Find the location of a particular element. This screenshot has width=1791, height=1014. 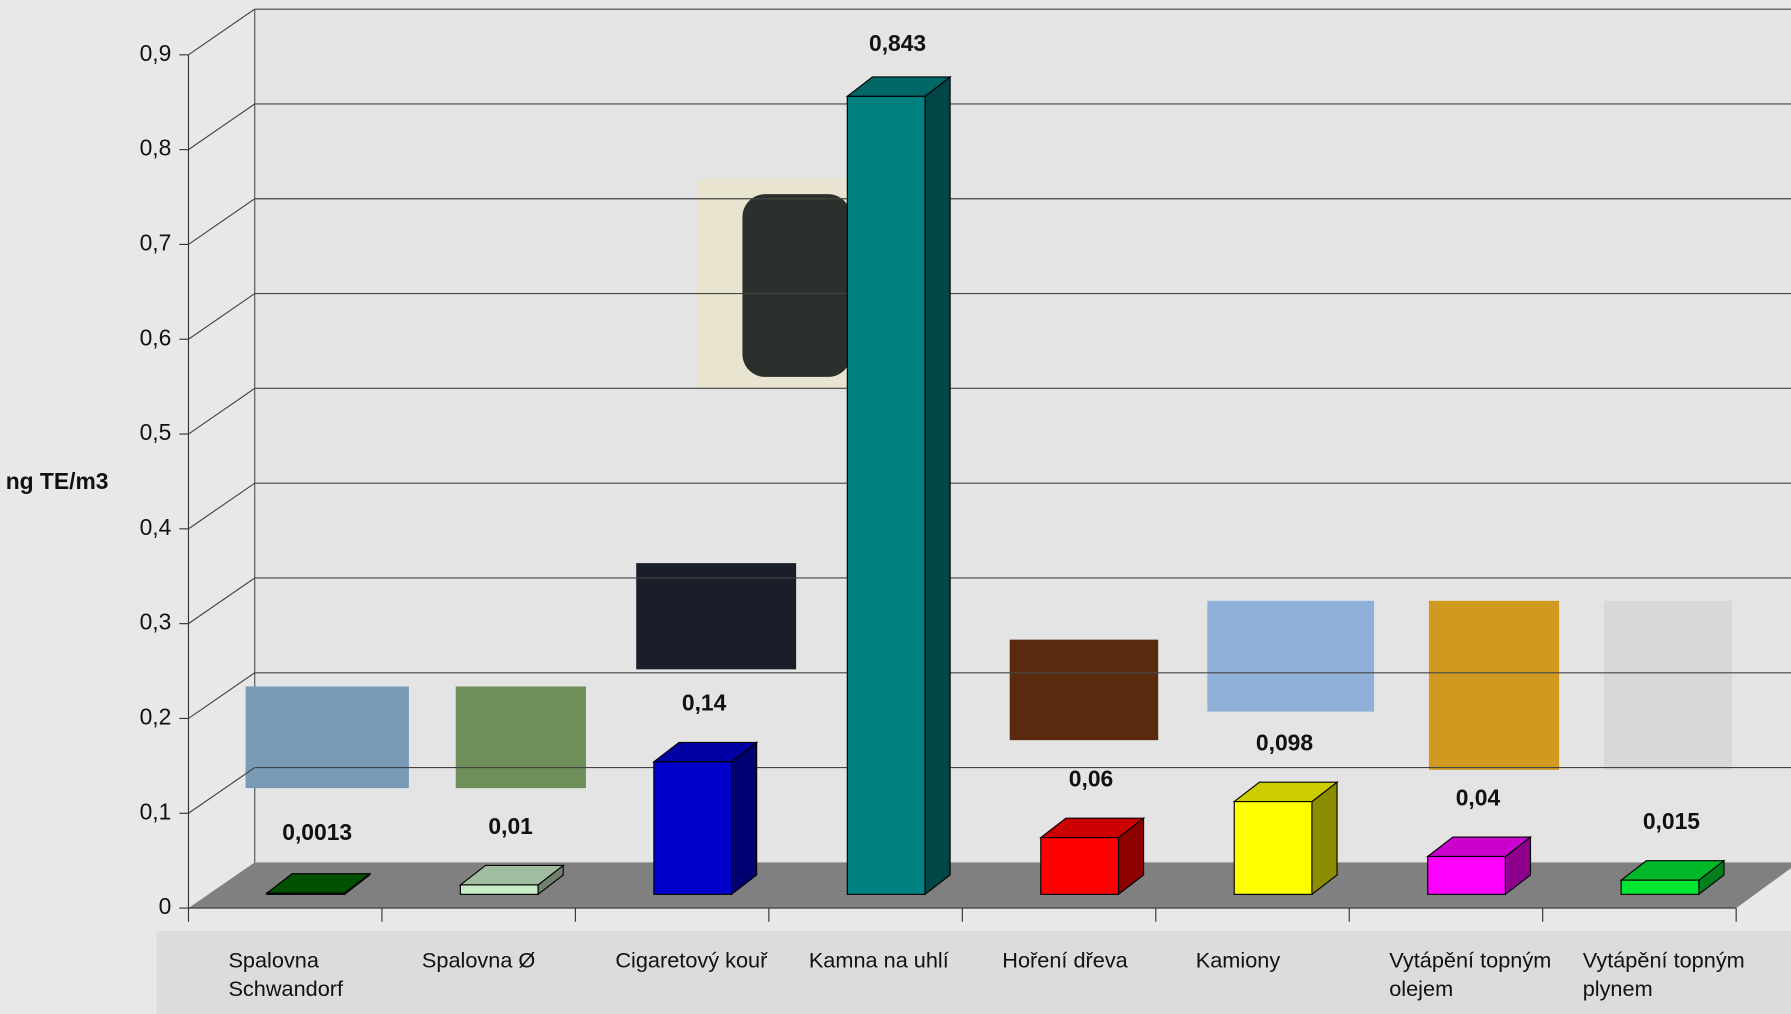

category-label-box: Kamna na uhlí is located at coordinates (878, 961).